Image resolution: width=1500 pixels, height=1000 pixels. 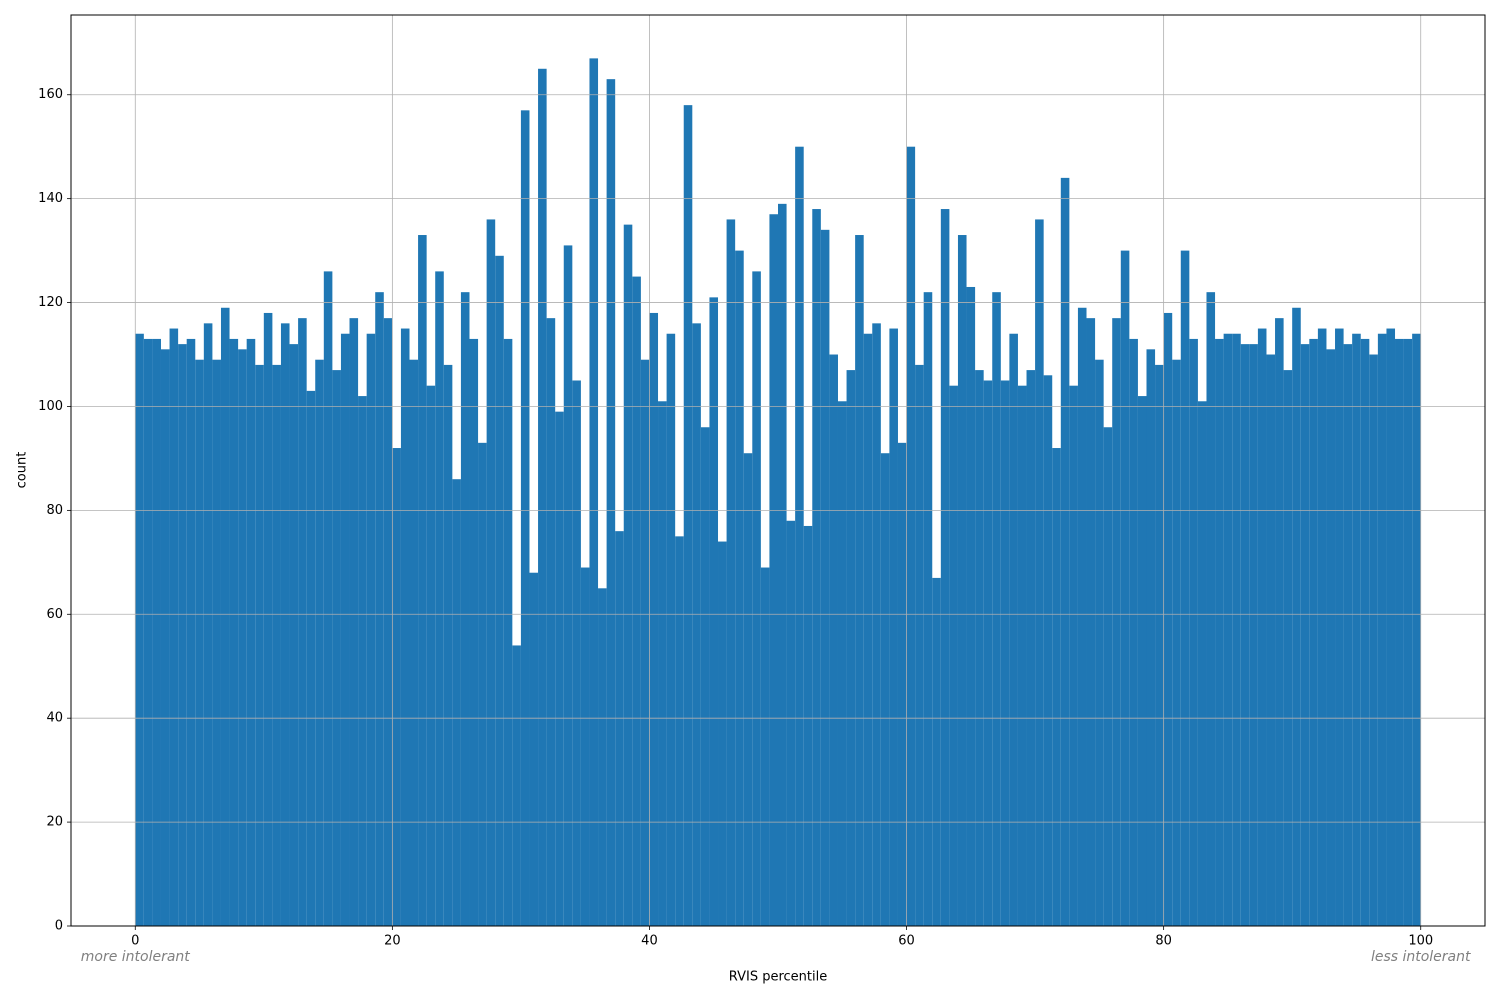 What do you see at coordinates (50, 302) in the screenshot?
I see `y-tick-label: 120` at bounding box center [50, 302].